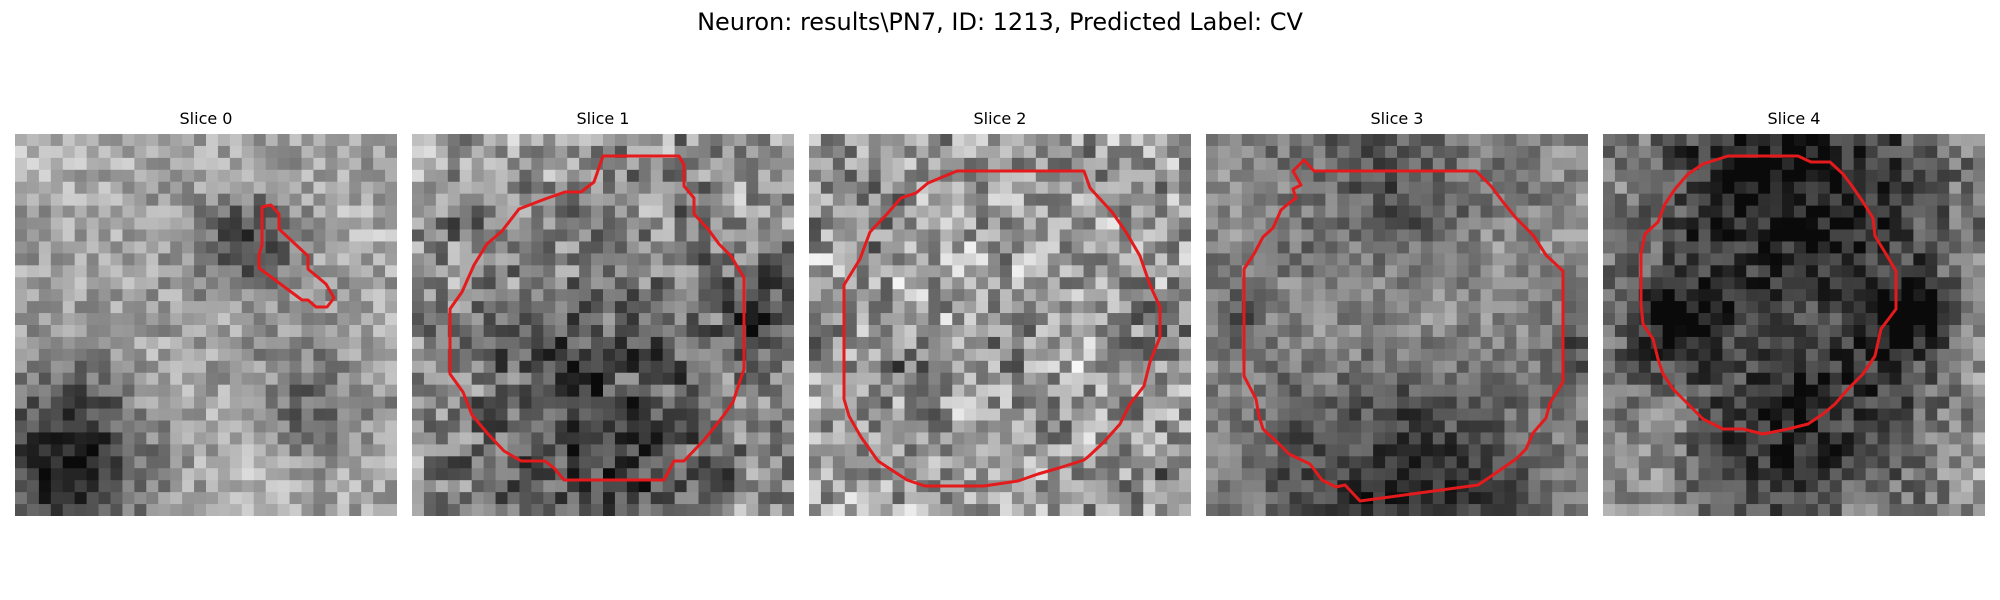  What do you see at coordinates (1000, 119) in the screenshot?
I see `slice-title: Slice 2` at bounding box center [1000, 119].